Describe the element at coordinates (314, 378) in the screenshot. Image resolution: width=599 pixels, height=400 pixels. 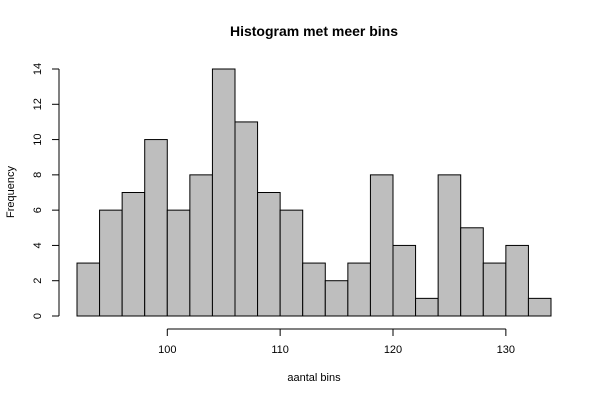
I see `x-axis-label: aantal bins` at that location.